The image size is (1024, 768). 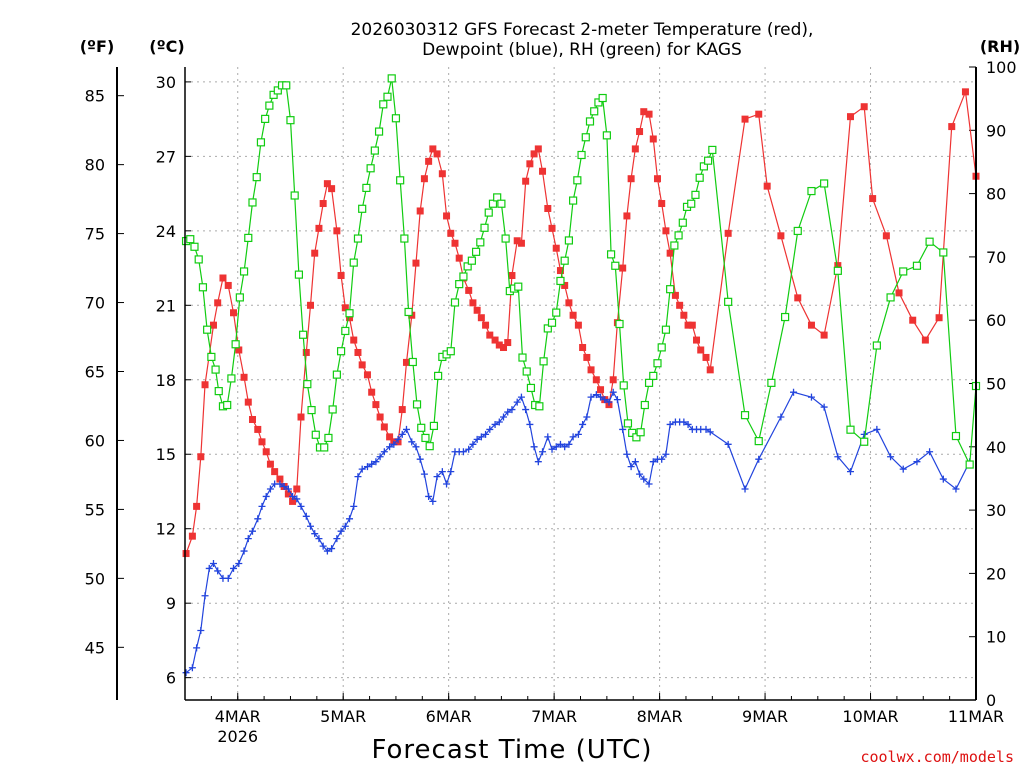 What do you see at coordinates (1001, 67) in the screenshot?
I see `rh-tick-label: 100` at bounding box center [1001, 67].